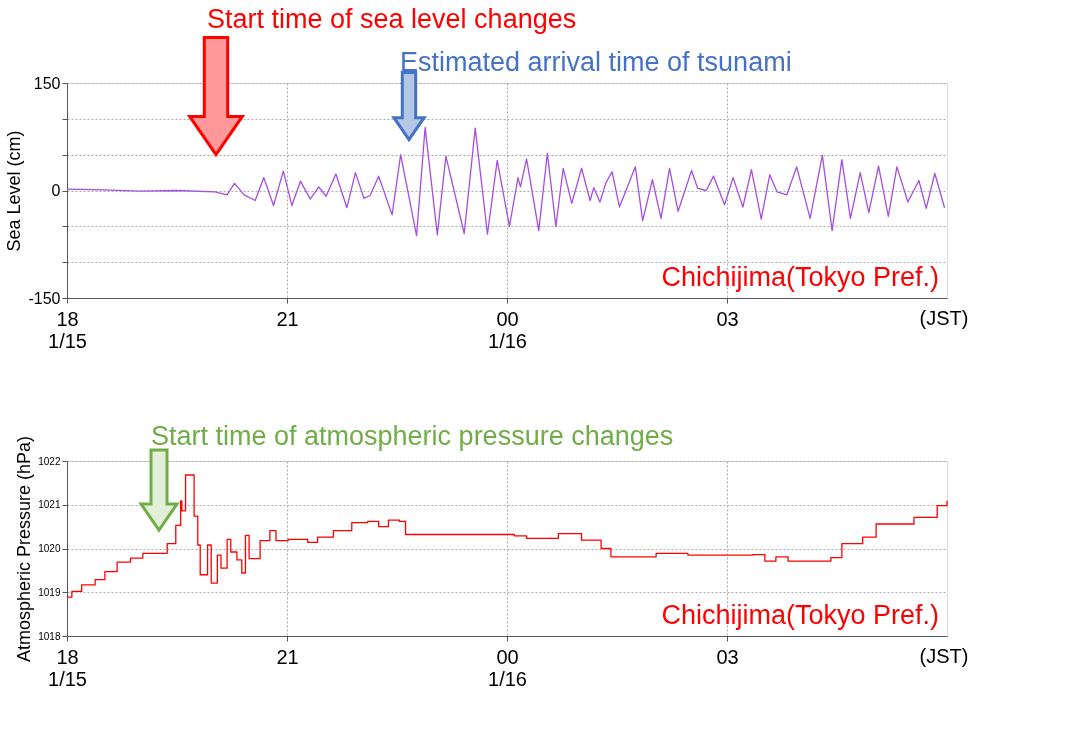  I want to click on text: Start time of sea level changes, so click(392, 19).